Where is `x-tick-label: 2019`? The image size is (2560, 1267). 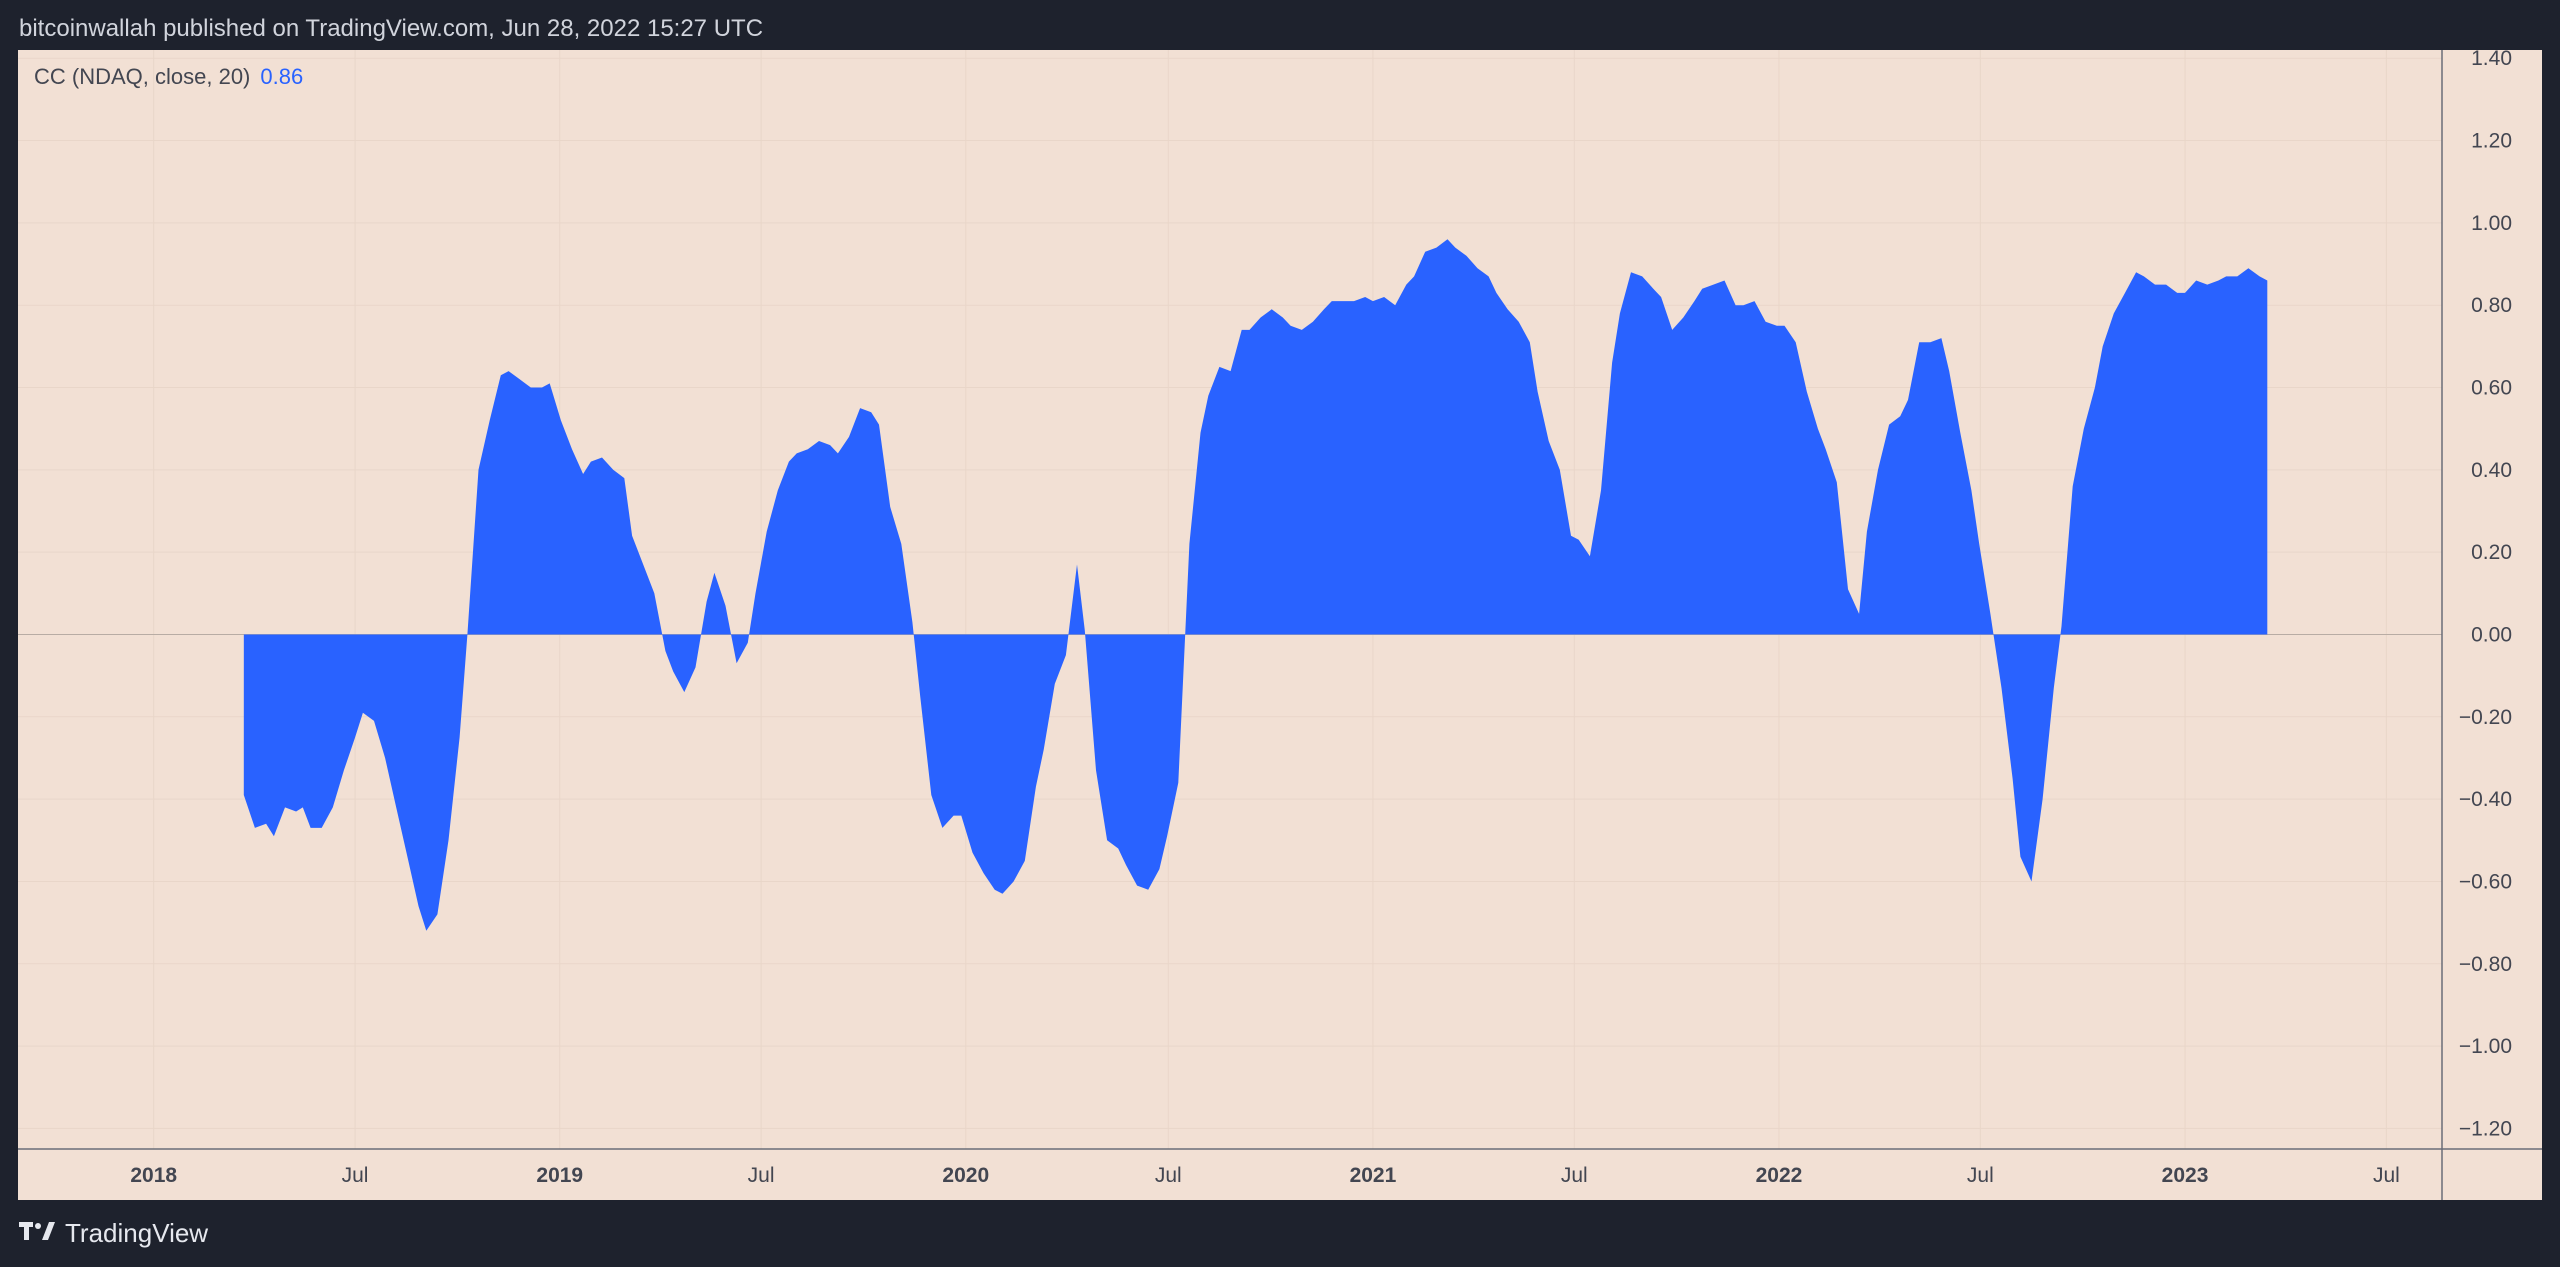
x-tick-label: 2019 is located at coordinates (559, 1175).